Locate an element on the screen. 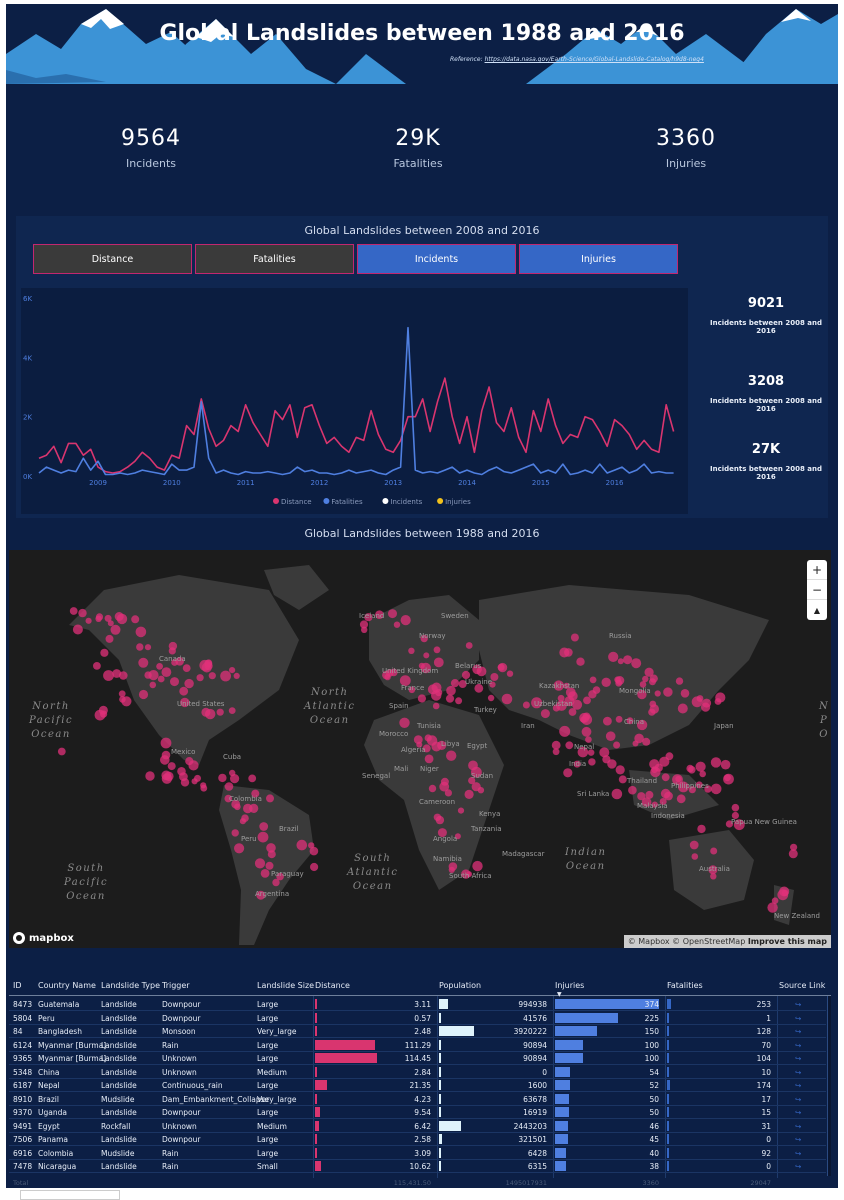 This screenshot has width=844, height=1200. mapbox-logo: mapbox is located at coordinates (43, 938).